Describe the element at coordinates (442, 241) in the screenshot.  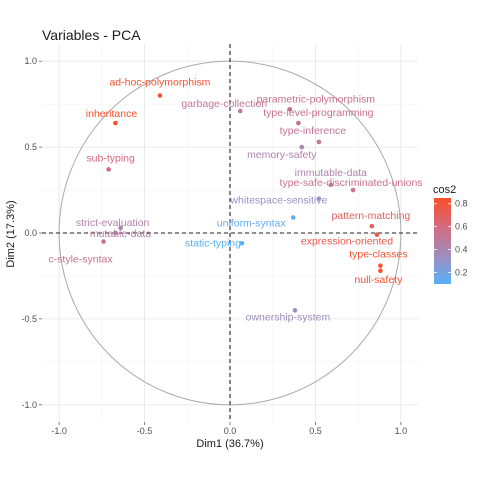
I see `legend-colorbar` at that location.